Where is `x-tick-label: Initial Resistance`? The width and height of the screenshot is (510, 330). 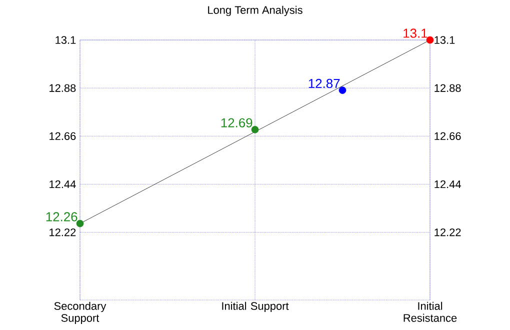 x-tick-label: Initial Resistance is located at coordinates (430, 312).